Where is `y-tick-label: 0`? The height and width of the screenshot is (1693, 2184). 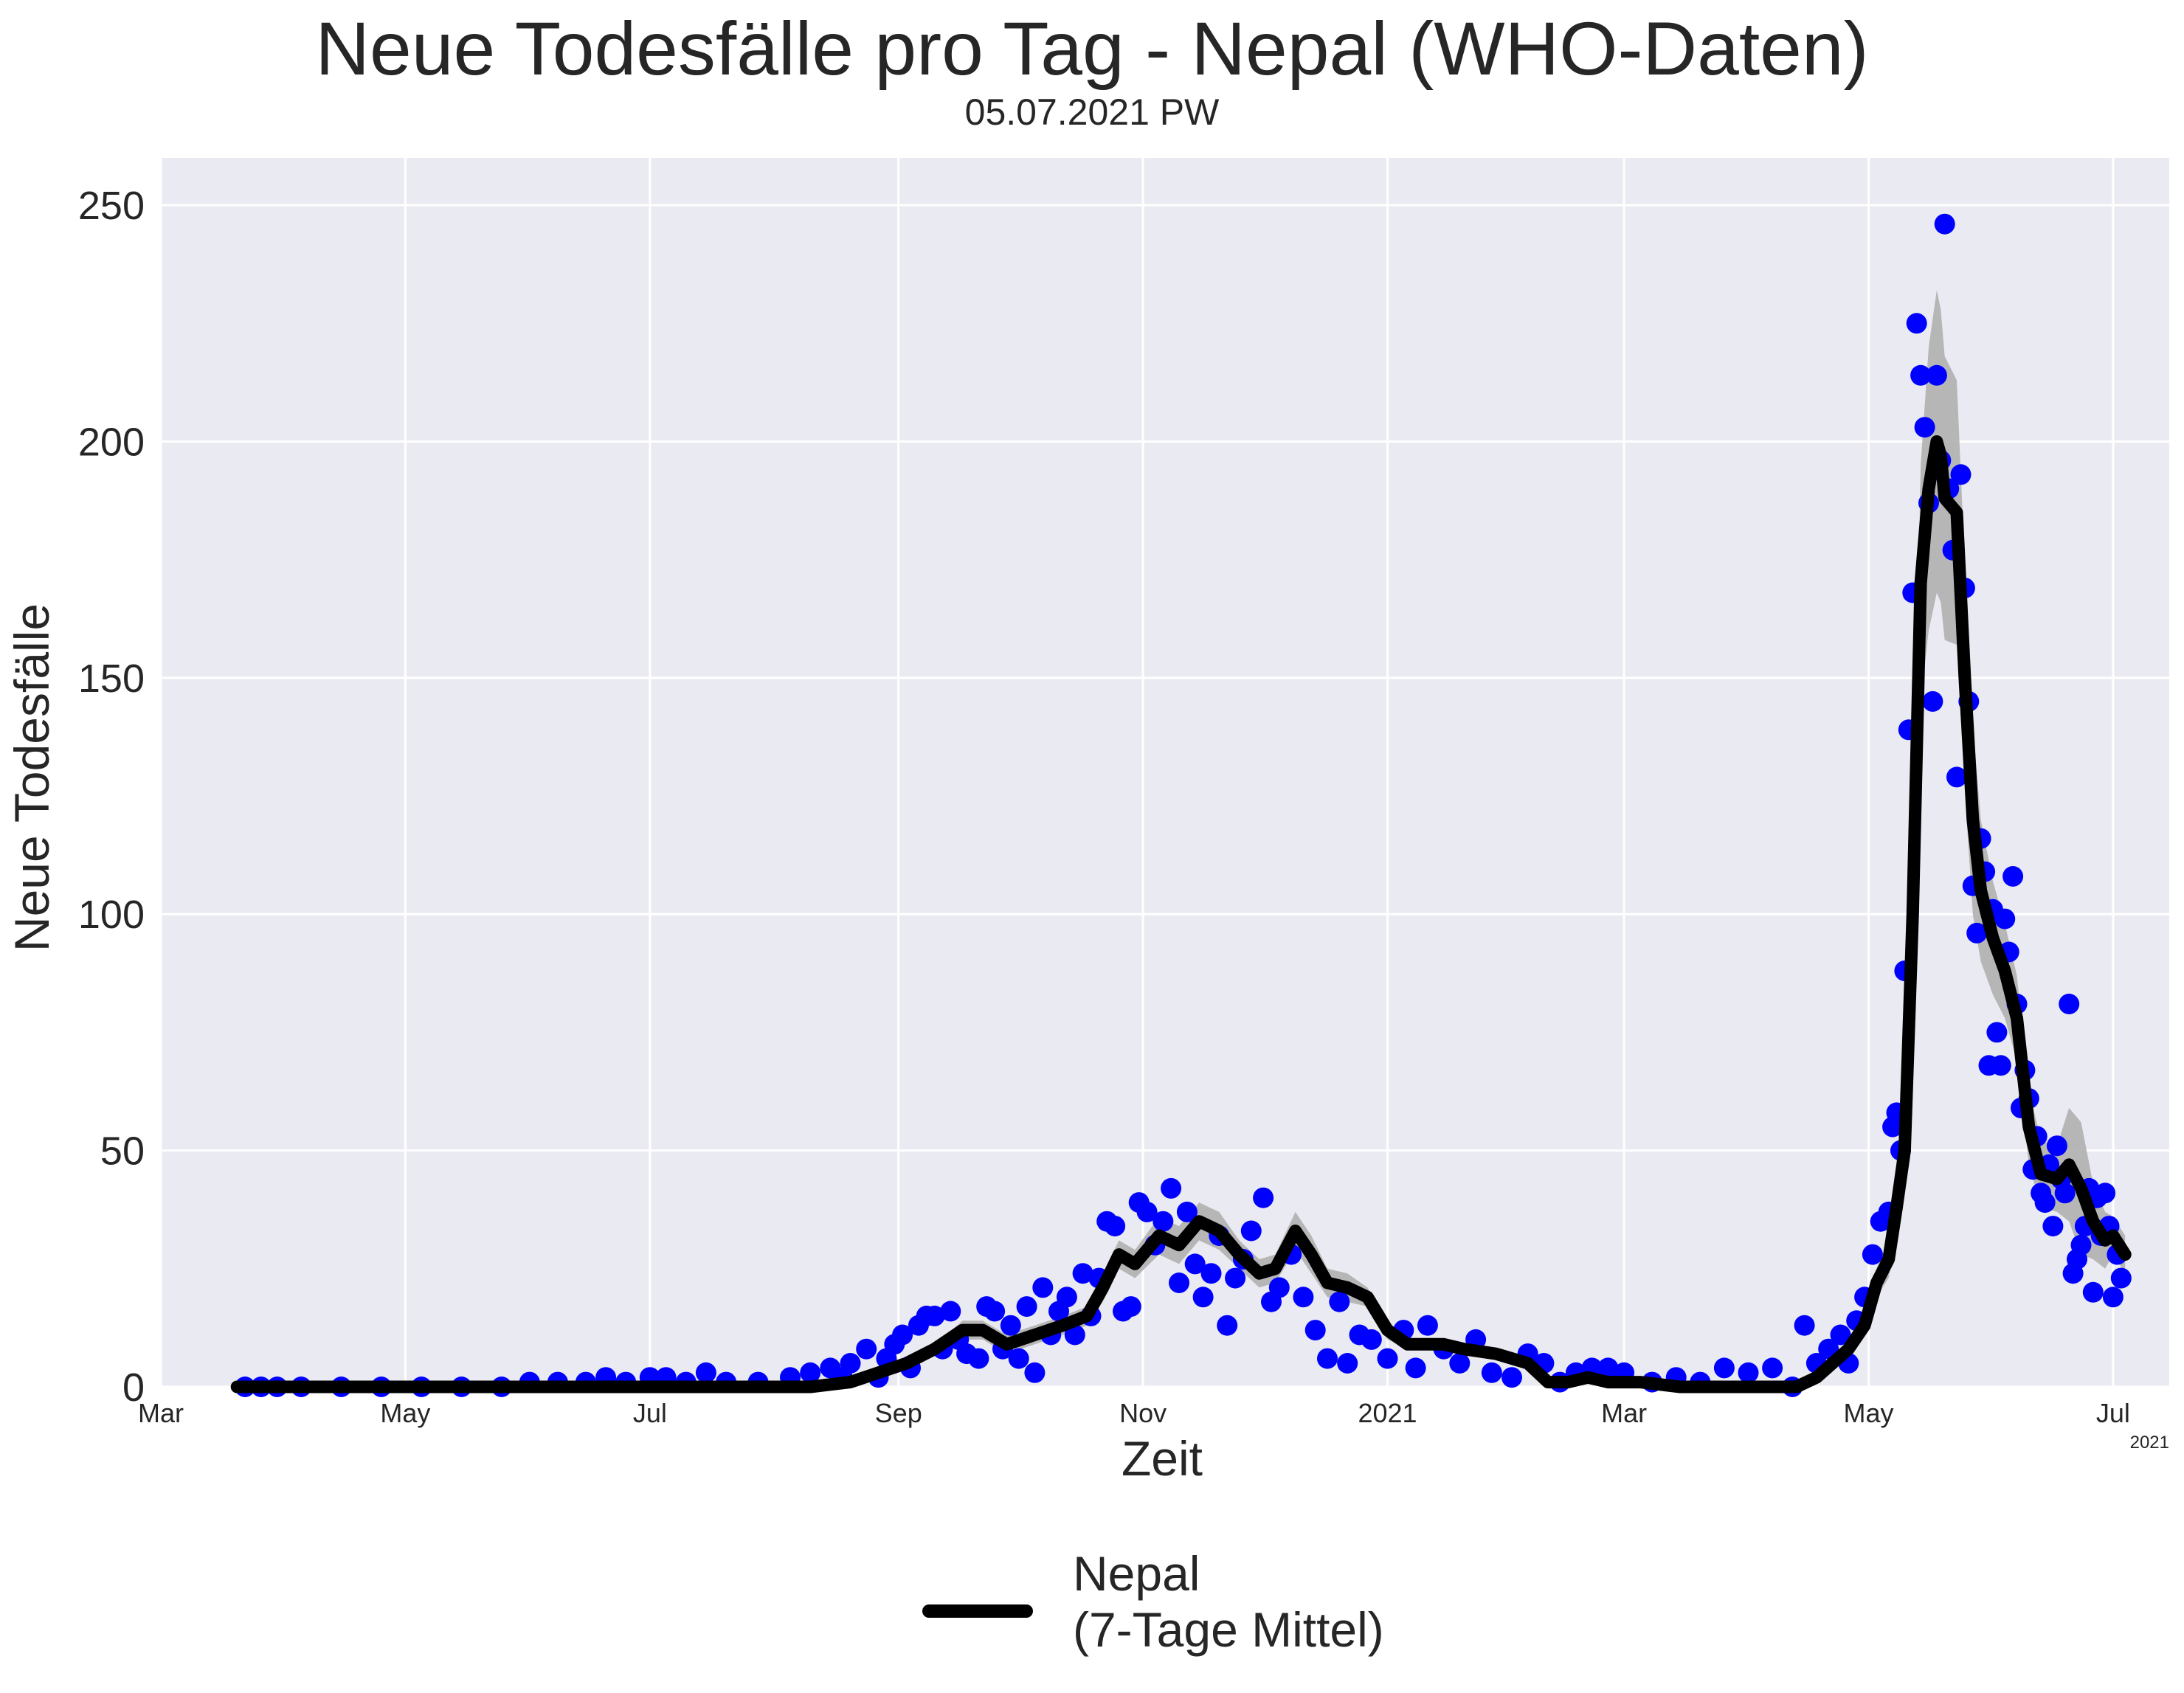
y-tick-label: 0 is located at coordinates (134, 1387).